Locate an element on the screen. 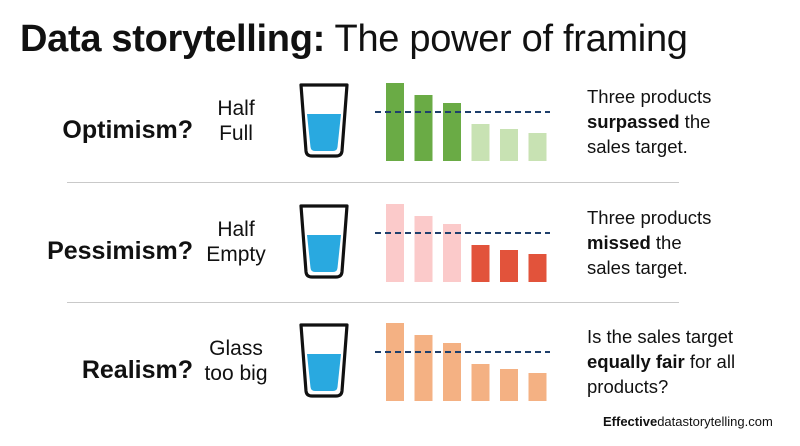 This screenshot has height=446, width=800. row-sublabel: Glass too big is located at coordinates (236, 361).